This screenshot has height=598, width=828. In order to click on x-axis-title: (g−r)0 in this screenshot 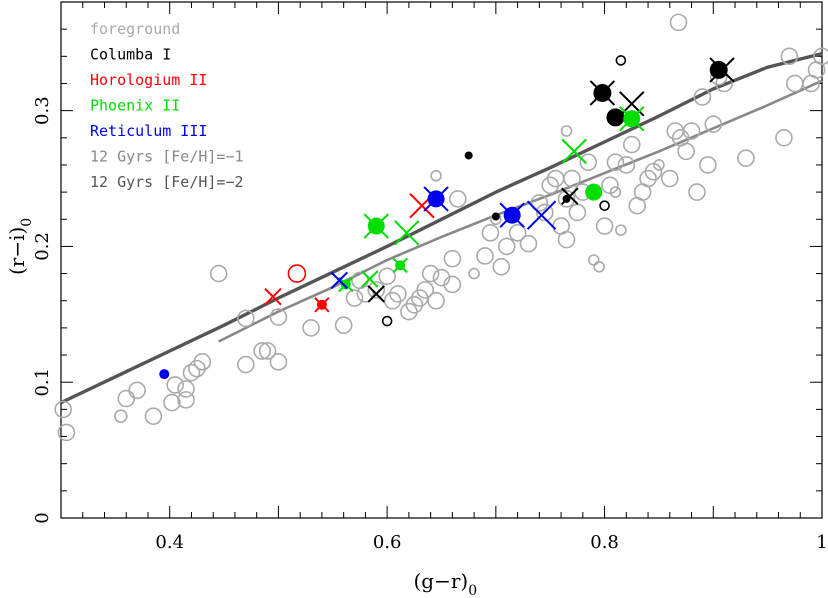, I will do `click(446, 583)`.